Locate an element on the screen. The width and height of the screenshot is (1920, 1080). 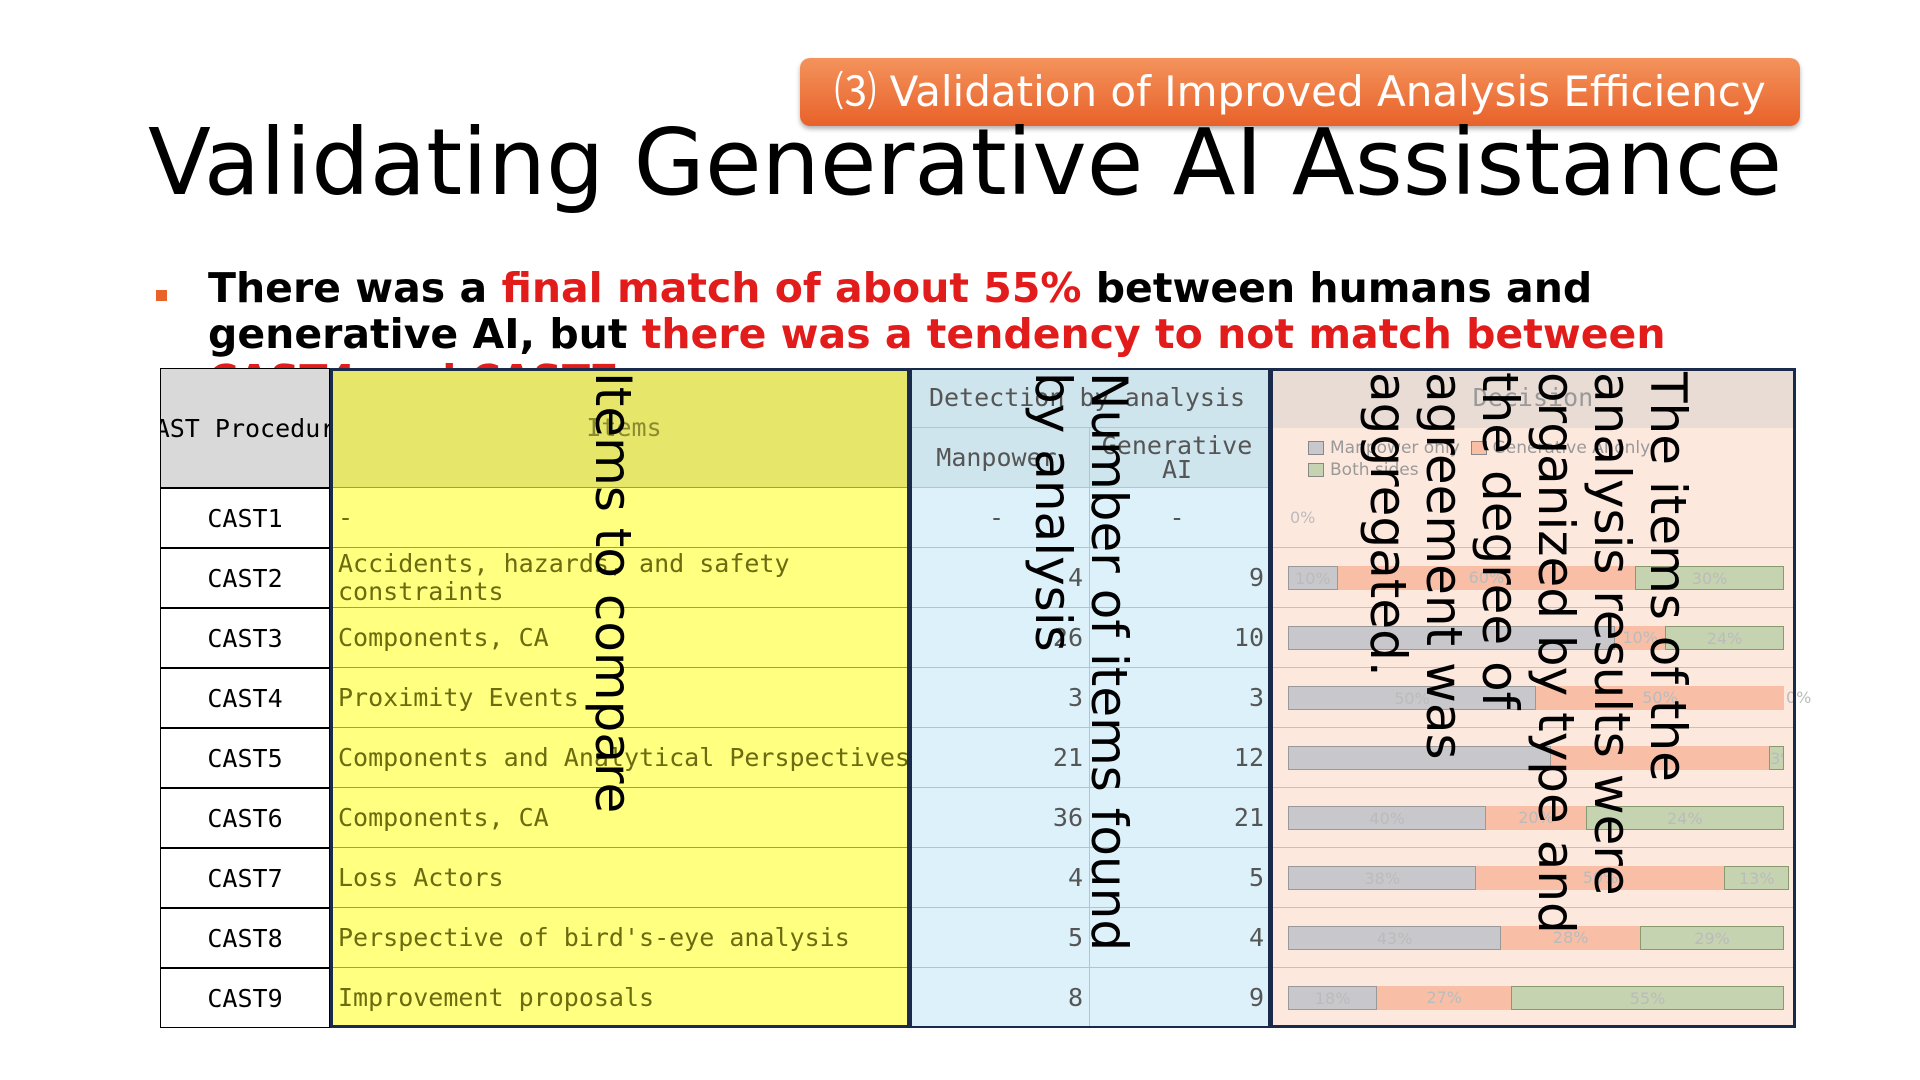
bar-segment-both-sides: 29% is located at coordinates (1712, 938).